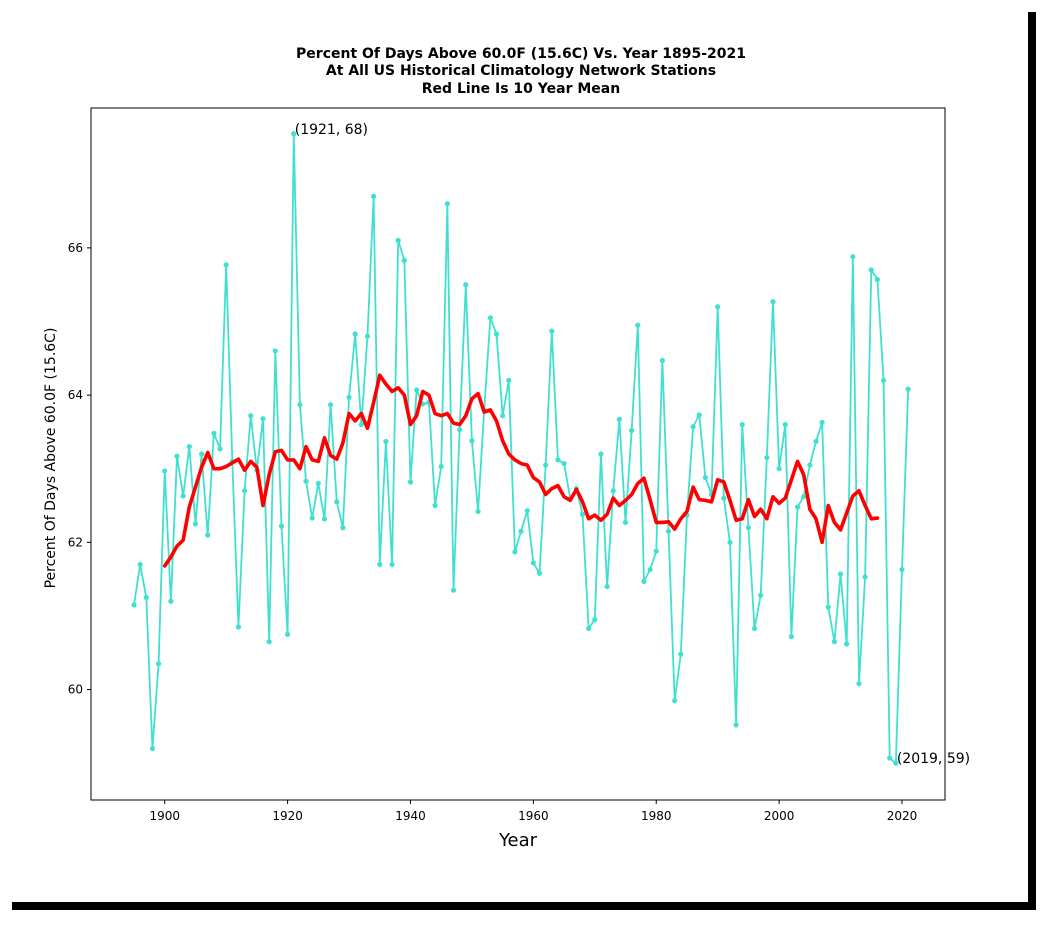  Describe the element at coordinates (518, 840) in the screenshot. I see `x-axis-label: Year` at that location.